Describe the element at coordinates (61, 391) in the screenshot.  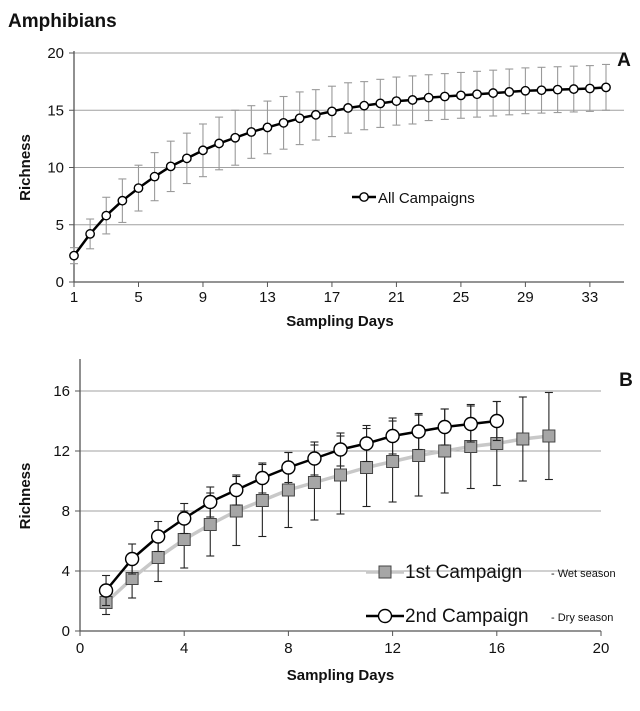
I see `y-tick-label: 16` at that location.